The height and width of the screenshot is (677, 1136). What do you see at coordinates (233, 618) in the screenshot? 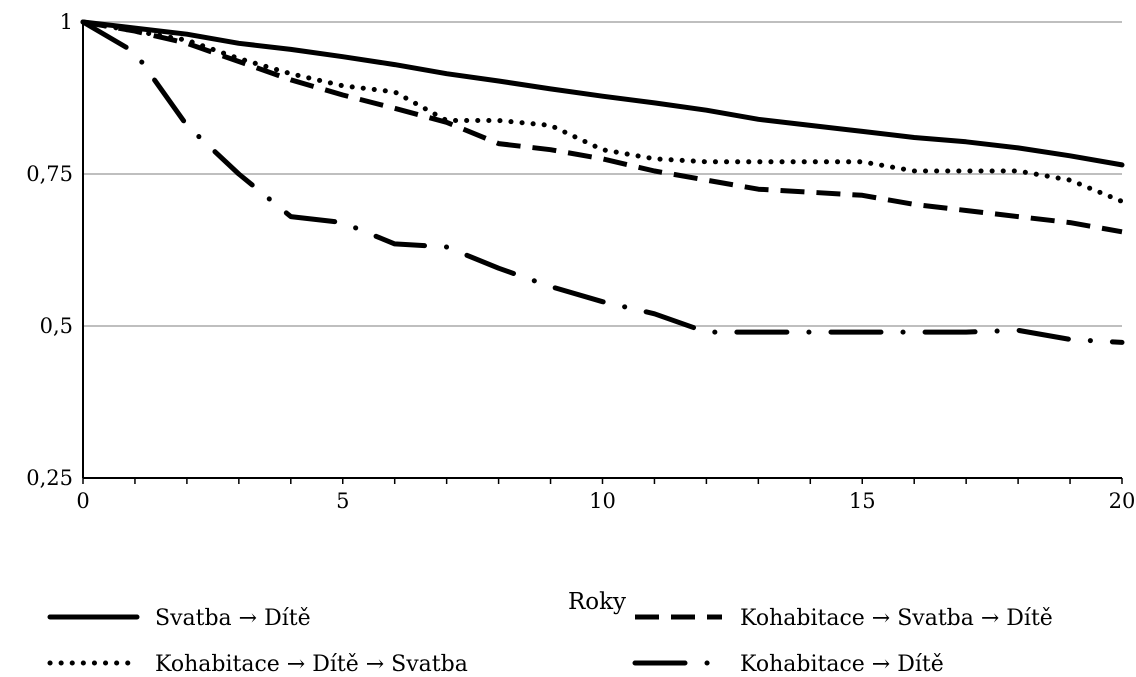
I see `legend-label-0: Svatba → Dítě` at bounding box center [233, 618].